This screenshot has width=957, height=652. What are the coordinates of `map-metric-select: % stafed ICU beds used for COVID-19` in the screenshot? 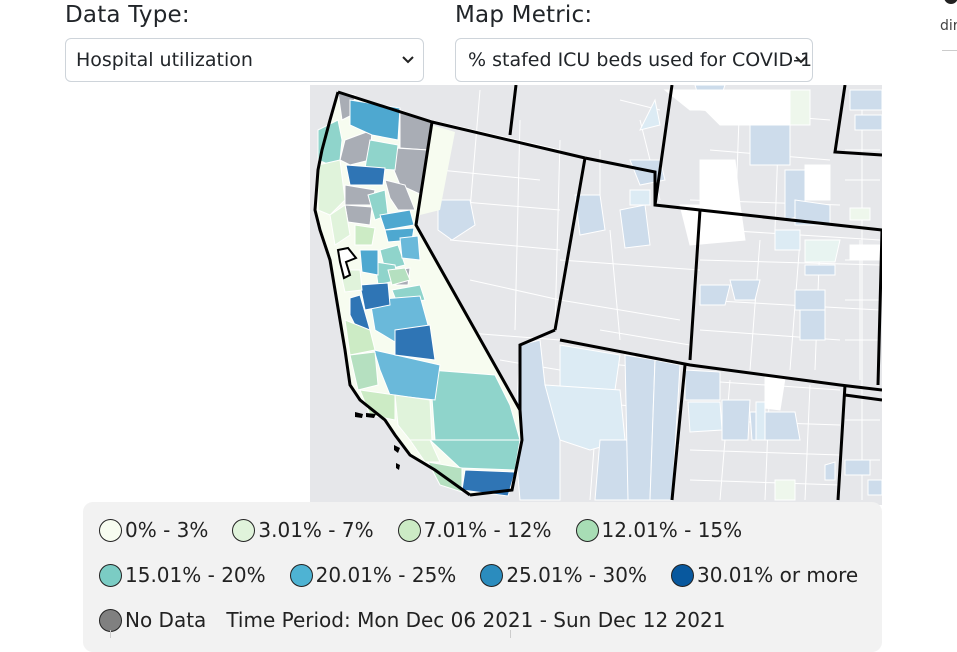 It's located at (634, 60).